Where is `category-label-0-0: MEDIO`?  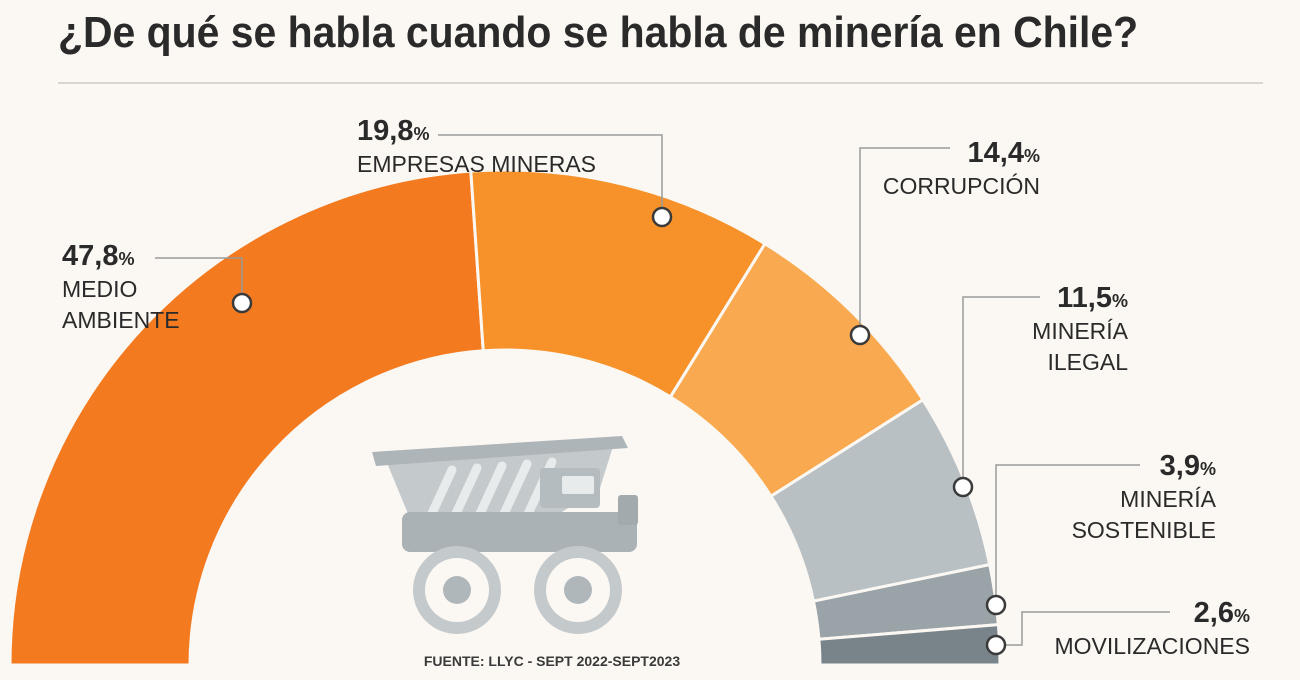
category-label-0-0: MEDIO is located at coordinates (99, 289).